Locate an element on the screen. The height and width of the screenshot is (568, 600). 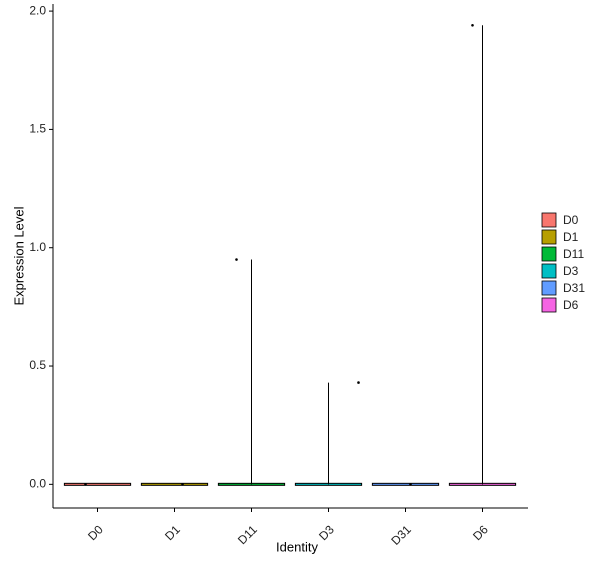
legend-label: D11 is located at coordinates (573, 254).